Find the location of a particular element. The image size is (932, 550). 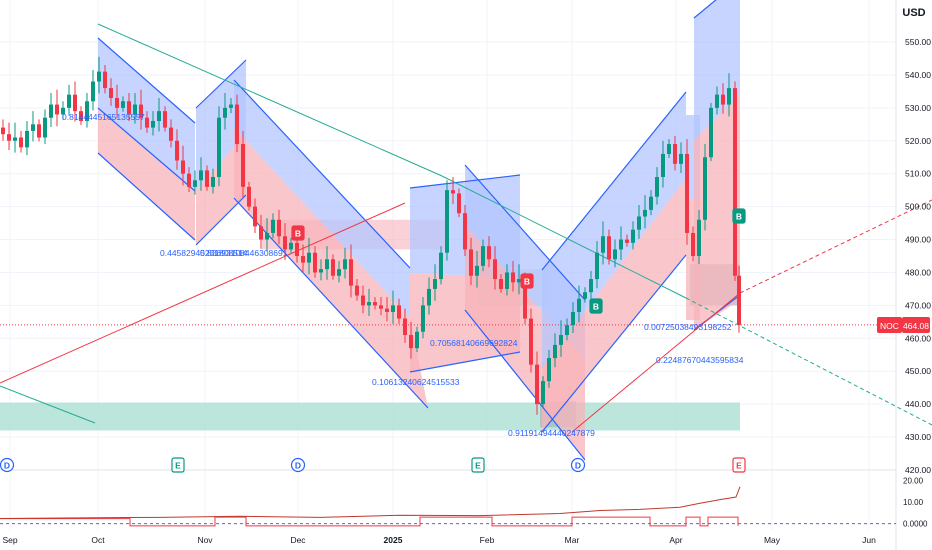

downtrend-line-ext is located at coordinates (564, 237).